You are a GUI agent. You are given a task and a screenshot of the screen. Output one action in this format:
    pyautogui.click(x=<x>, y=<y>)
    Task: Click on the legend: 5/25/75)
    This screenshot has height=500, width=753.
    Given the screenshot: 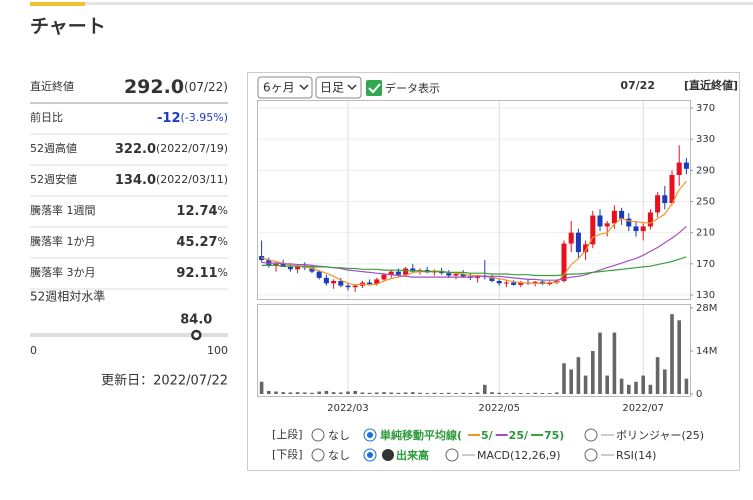 What is the action you would take?
    pyautogui.click(x=516, y=435)
    